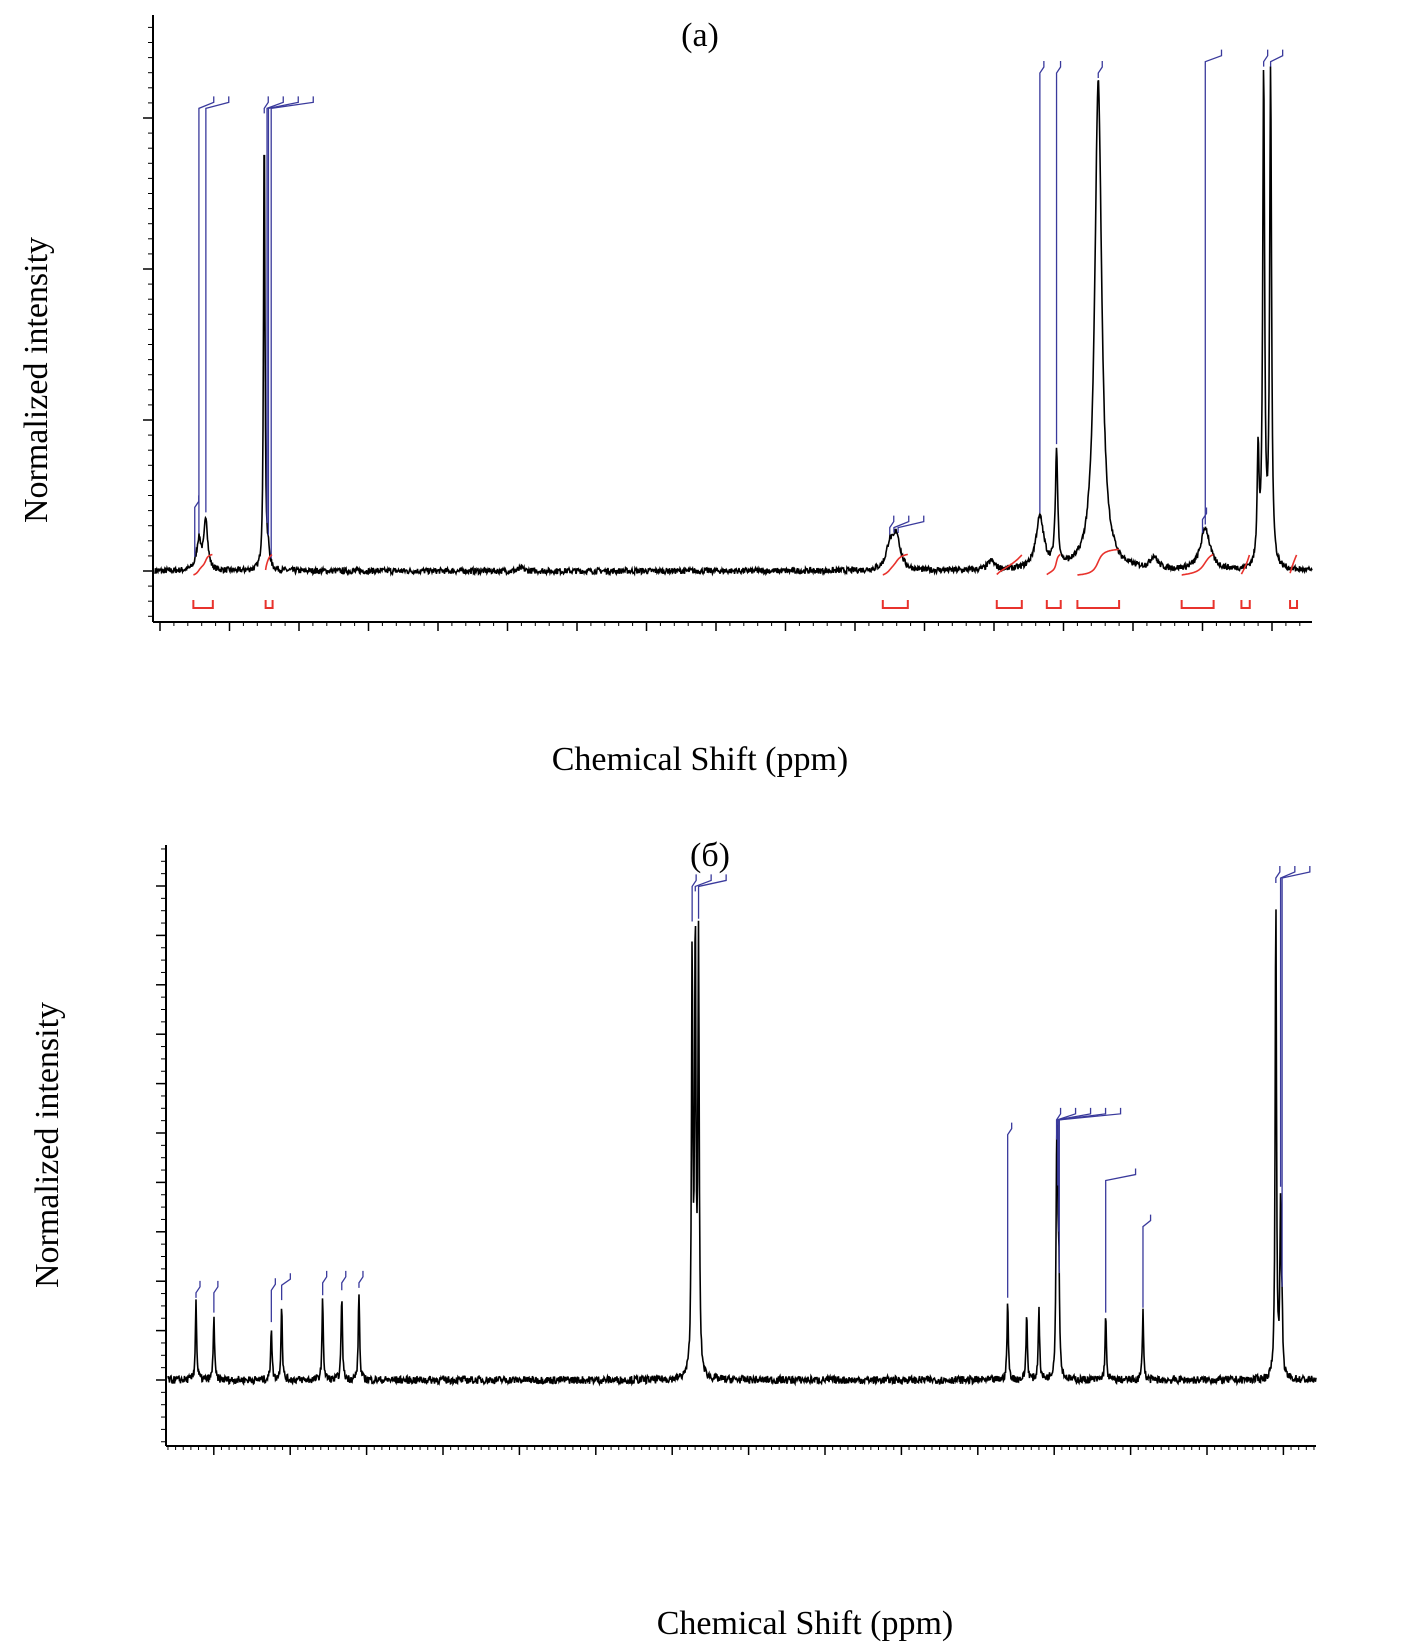 The image size is (1417, 1642). Describe the element at coordinates (700, 35) in the screenshot. I see `panel-a-title: (a)` at that location.